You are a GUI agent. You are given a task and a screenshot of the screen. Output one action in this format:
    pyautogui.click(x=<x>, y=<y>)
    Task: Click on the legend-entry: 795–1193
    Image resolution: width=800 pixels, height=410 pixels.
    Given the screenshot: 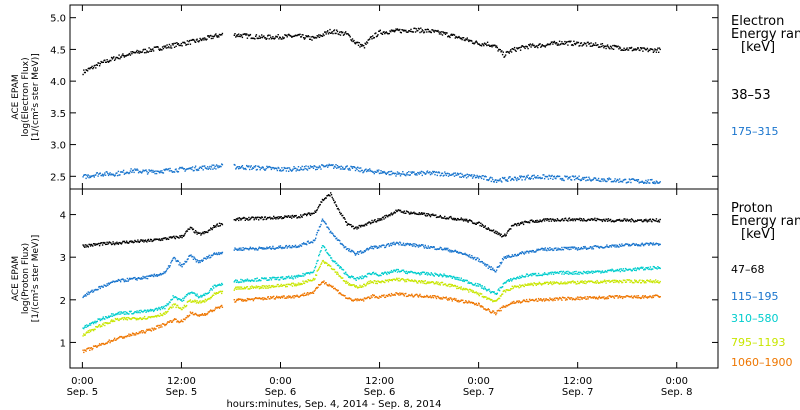 What is the action you would take?
    pyautogui.click(x=758, y=342)
    